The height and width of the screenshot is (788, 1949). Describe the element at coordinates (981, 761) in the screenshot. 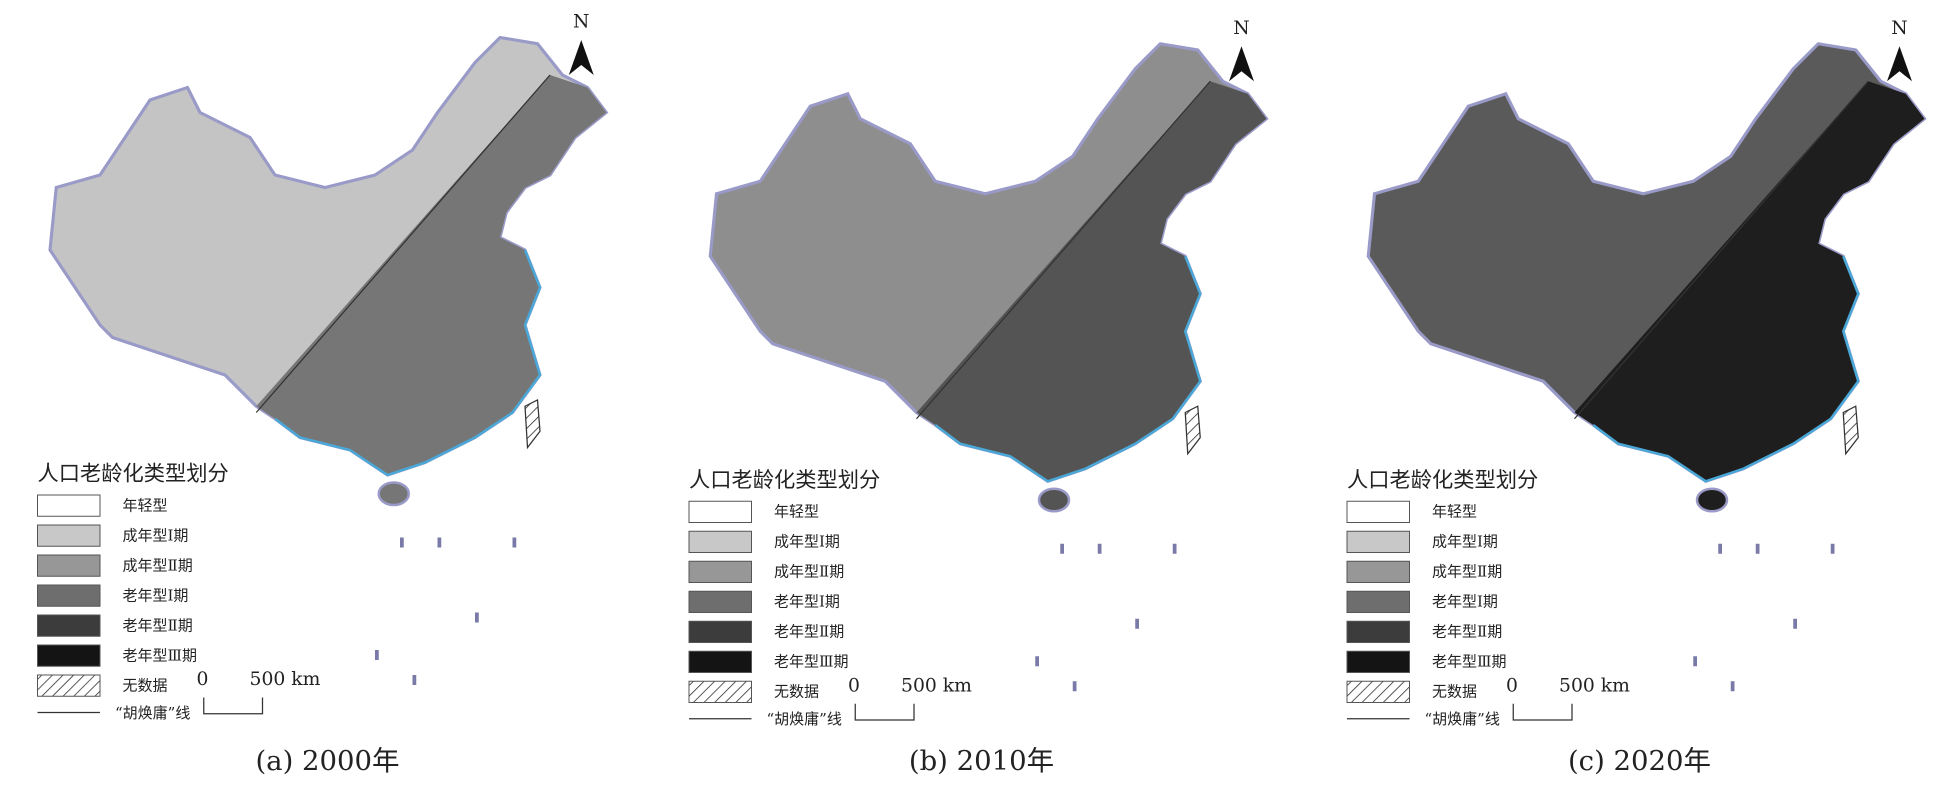

I see `caption: (b) 2010年` at that location.